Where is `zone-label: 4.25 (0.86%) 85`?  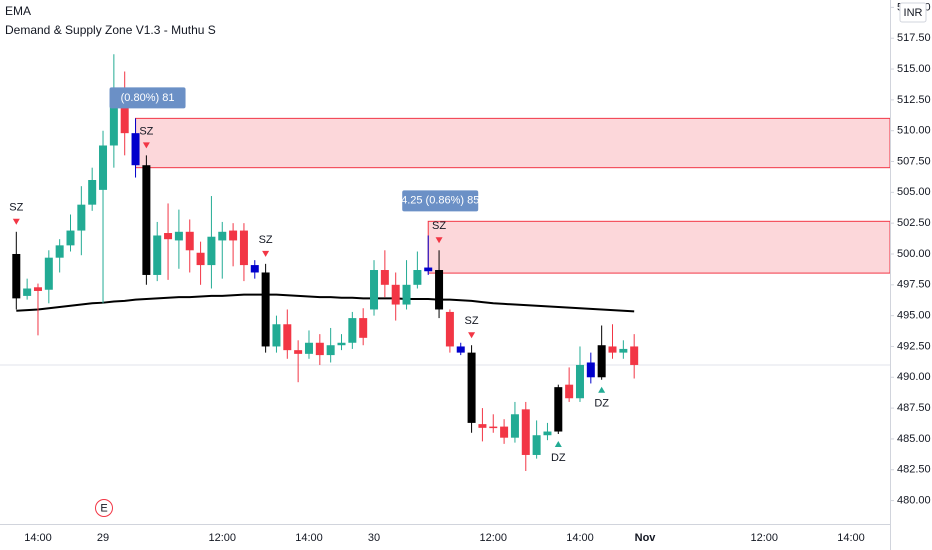 zone-label: 4.25 (0.86%) 85 is located at coordinates (440, 201).